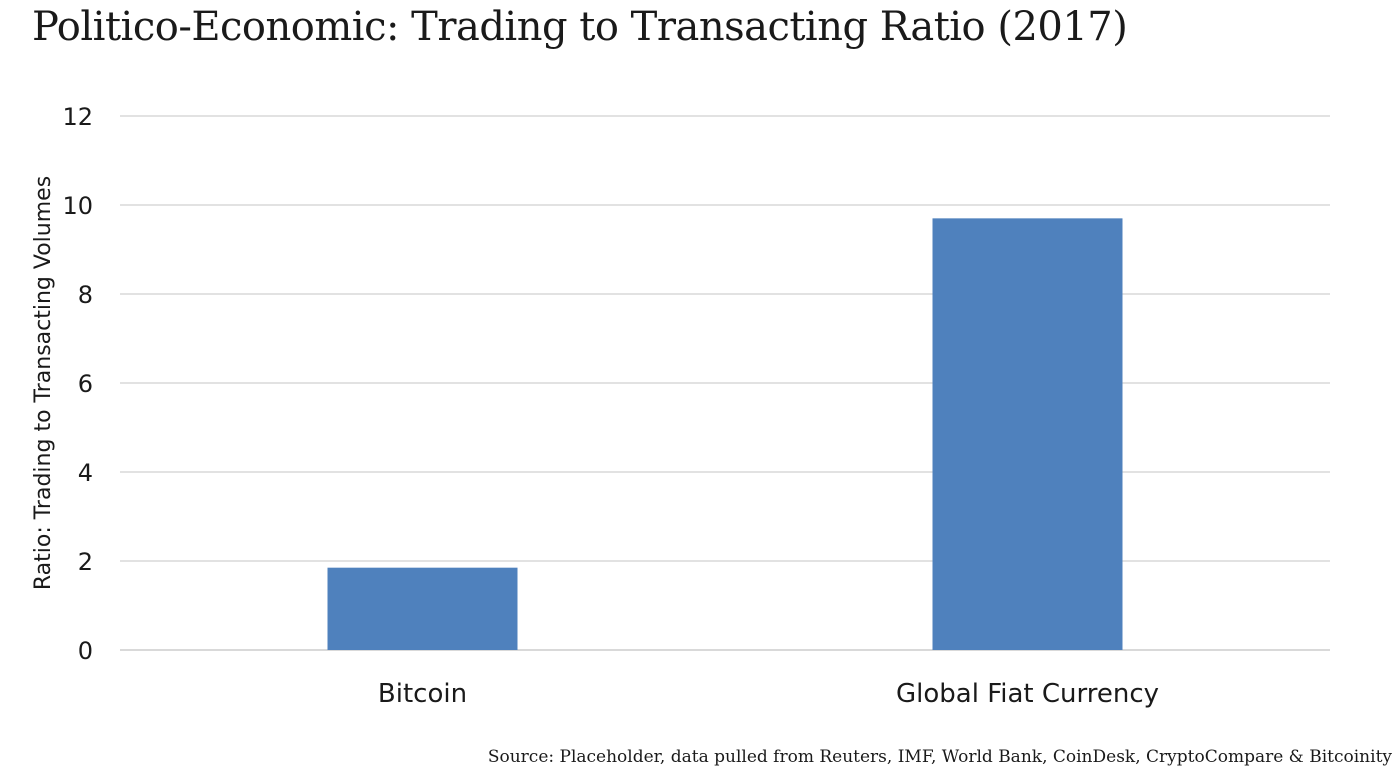 This screenshot has width=1400, height=773. Describe the element at coordinates (77, 206) in the screenshot. I see `y-tick-label: 10` at that location.